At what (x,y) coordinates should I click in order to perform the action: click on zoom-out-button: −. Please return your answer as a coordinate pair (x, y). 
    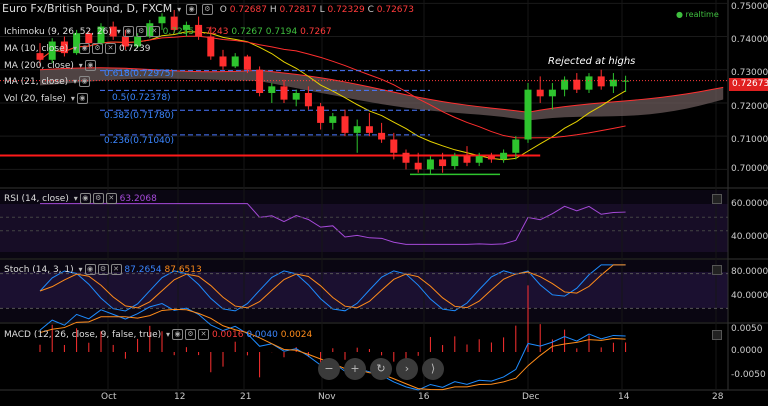
    Looking at the image, I should click on (329, 369).